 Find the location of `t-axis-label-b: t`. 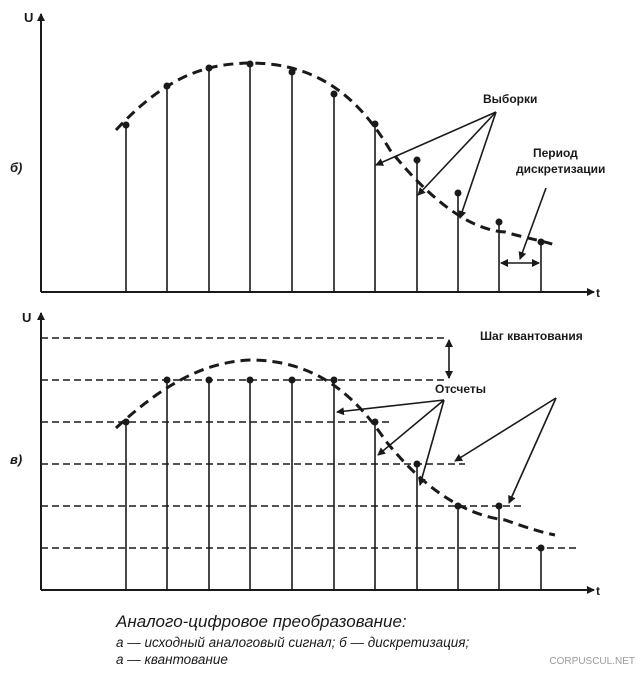

t-axis-label-b: t is located at coordinates (598, 293).